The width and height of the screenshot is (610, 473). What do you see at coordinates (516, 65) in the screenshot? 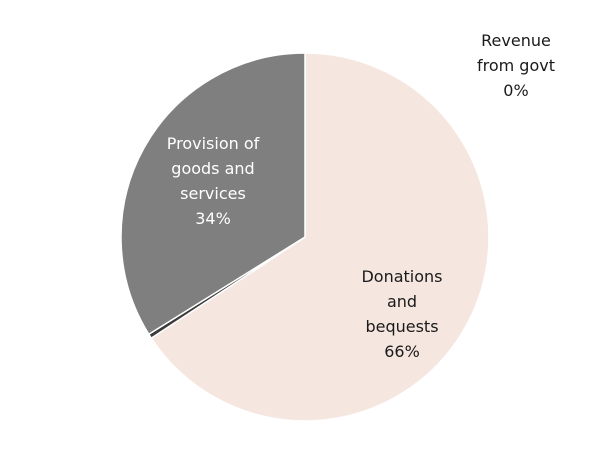
I see `slice-label-revenue-from-govt: Revenue from govt 0%` at bounding box center [516, 65].